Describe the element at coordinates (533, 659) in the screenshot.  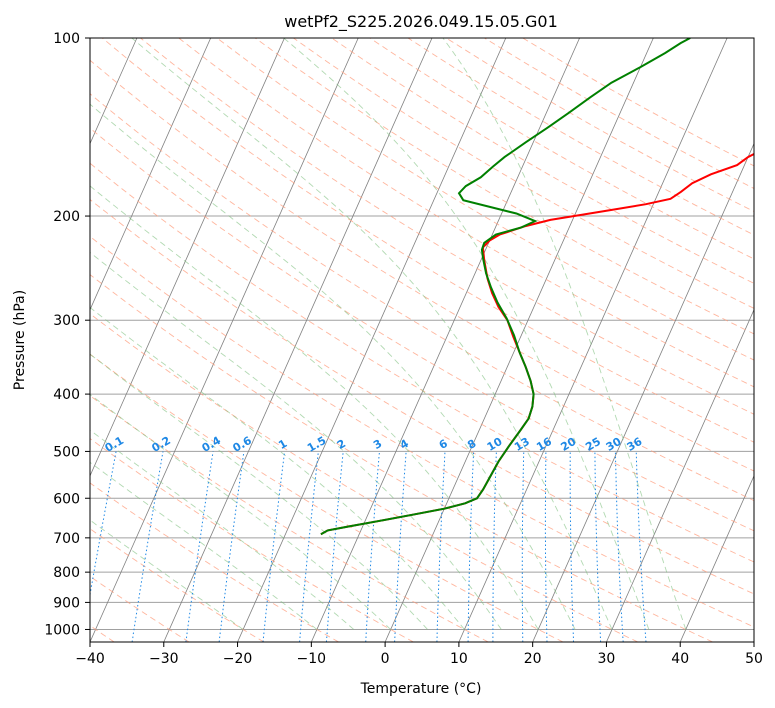
I see `x-tick-label: 20` at that location.